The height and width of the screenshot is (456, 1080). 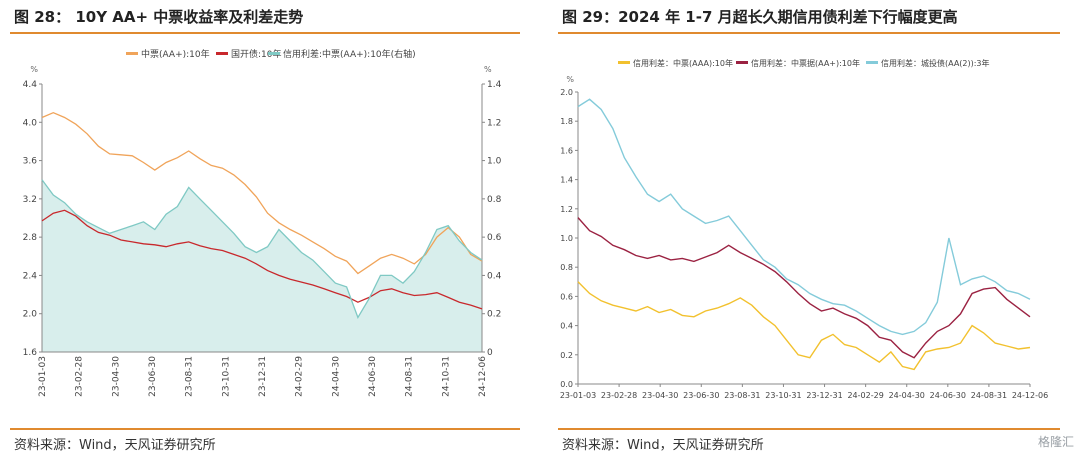 What do you see at coordinates (809, 429) in the screenshot?
I see `right-source-rule` at bounding box center [809, 429].